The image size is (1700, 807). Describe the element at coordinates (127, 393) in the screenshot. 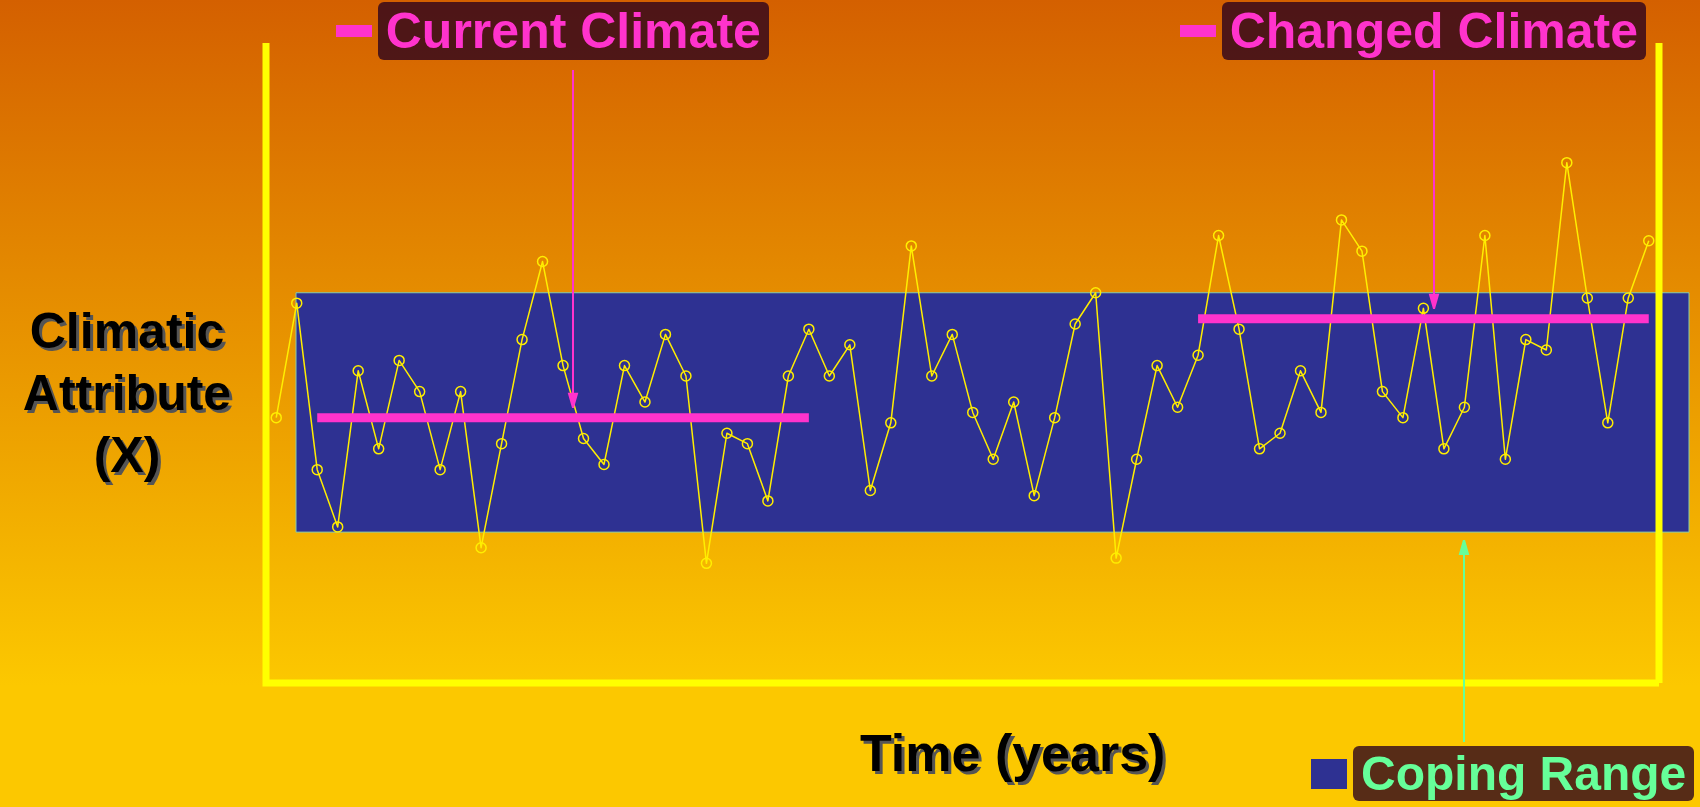

I see `y-axis-title: Climatic Attribute (X)` at that location.